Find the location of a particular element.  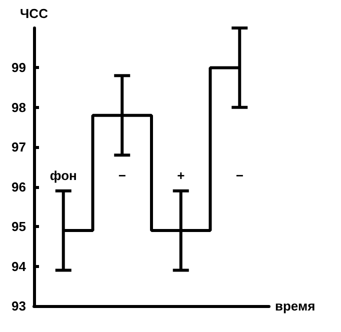

y-tick-label: 93 is located at coordinates (19, 306).